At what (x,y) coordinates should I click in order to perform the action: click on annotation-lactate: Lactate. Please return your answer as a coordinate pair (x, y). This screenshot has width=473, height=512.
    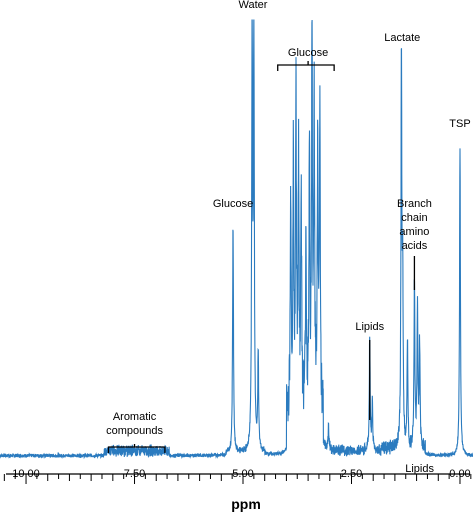
    Looking at the image, I should click on (402, 38).